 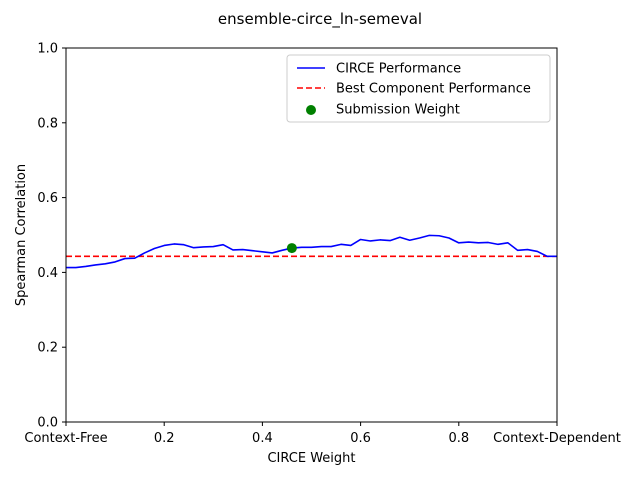 What do you see at coordinates (47, 49) in the screenshot?
I see `y-tick-label: 1.0` at bounding box center [47, 49].